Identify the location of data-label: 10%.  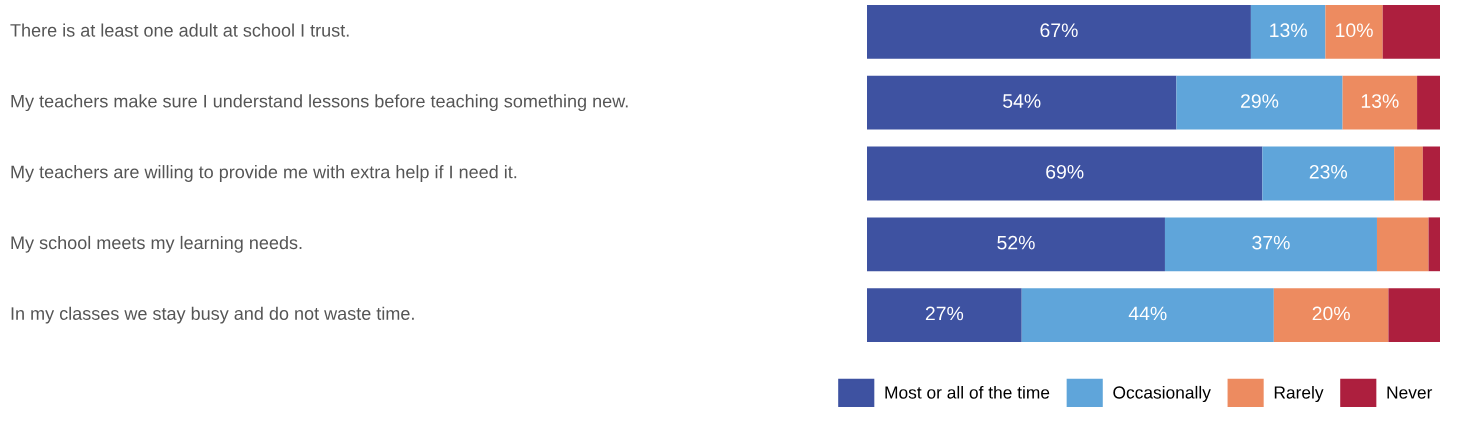
(1354, 30).